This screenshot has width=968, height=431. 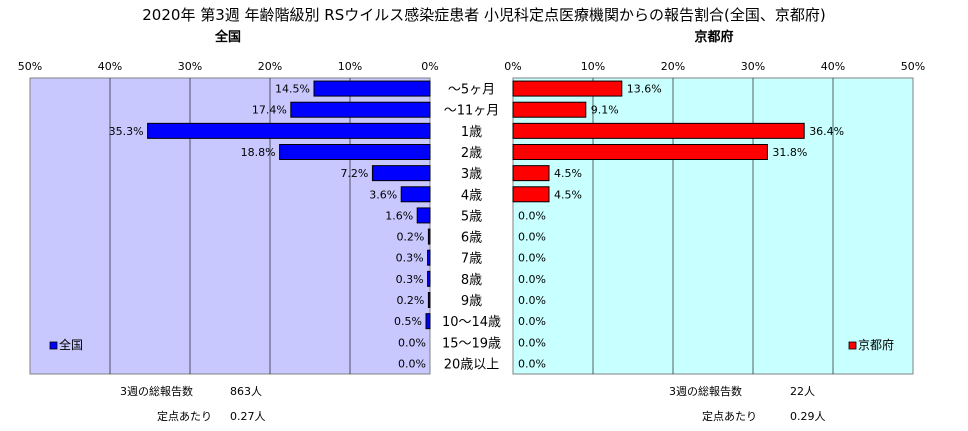 What do you see at coordinates (471, 259) in the screenshot?
I see `category-label: 7歳` at bounding box center [471, 259].